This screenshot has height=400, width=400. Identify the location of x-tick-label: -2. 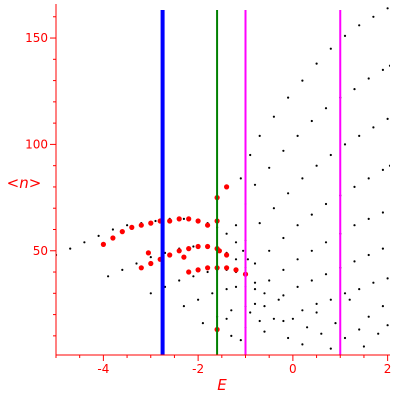
(198, 369).